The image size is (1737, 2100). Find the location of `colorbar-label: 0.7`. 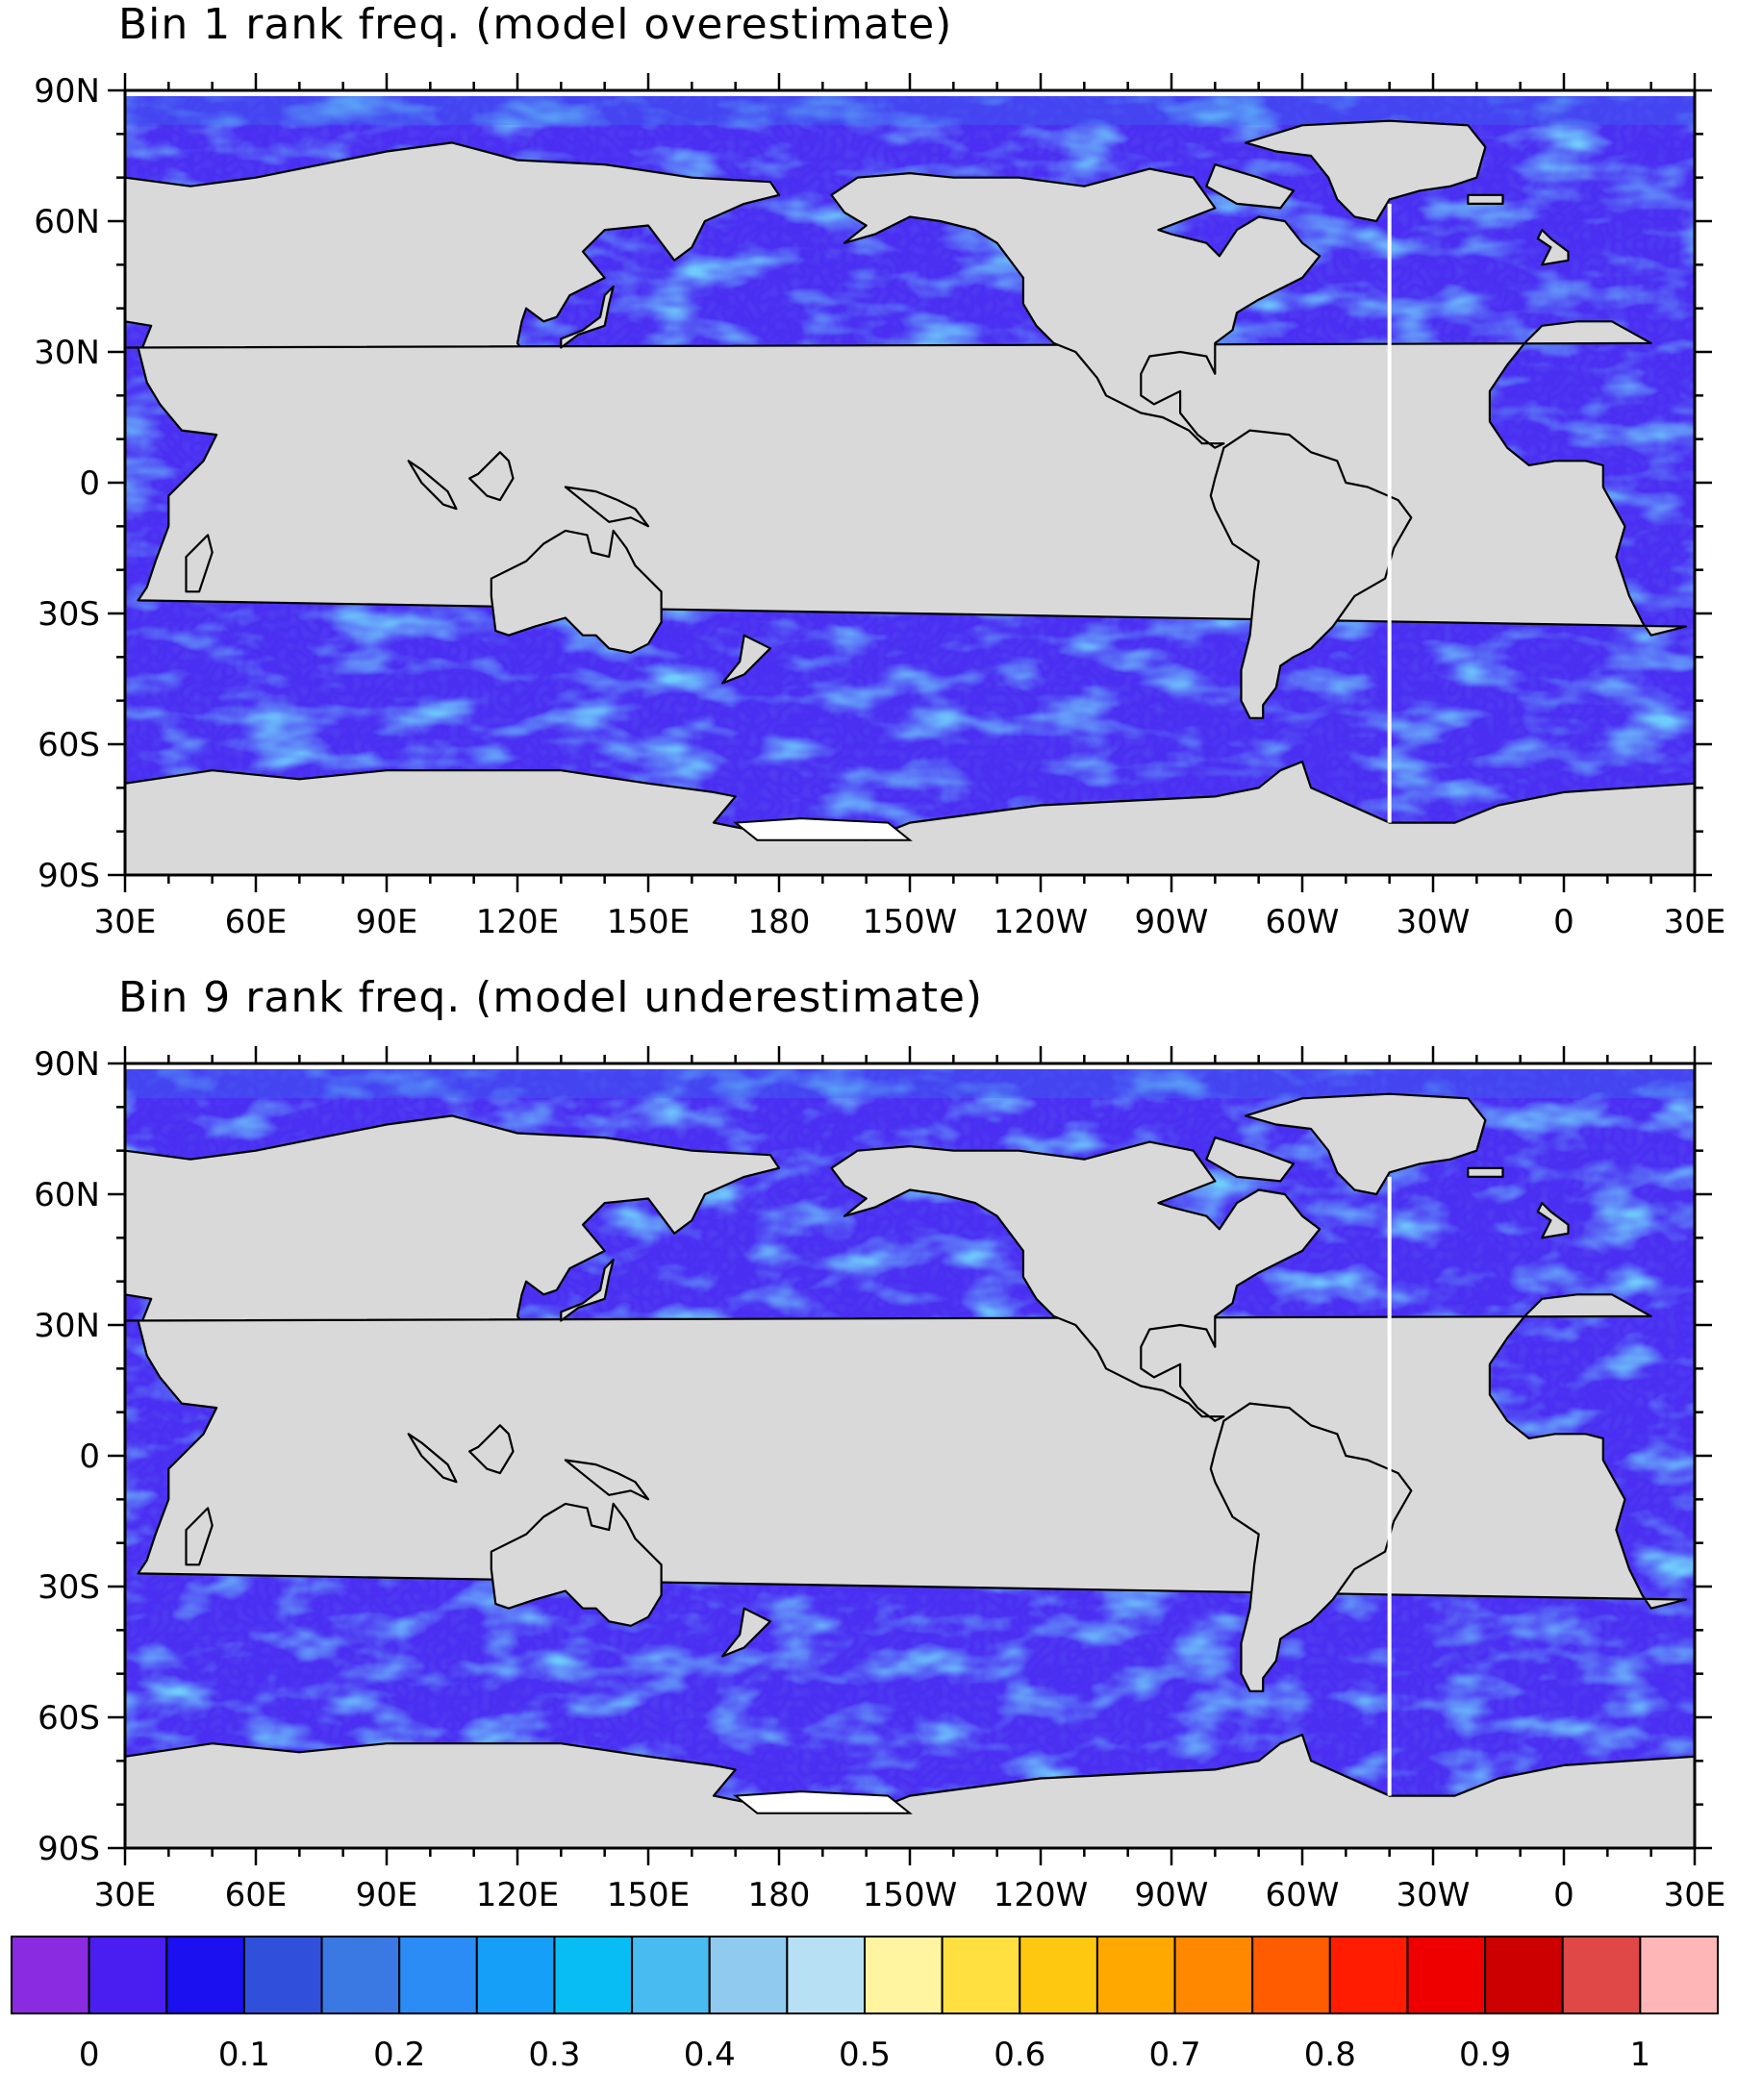

colorbar-label: 0.7 is located at coordinates (1175, 2055).